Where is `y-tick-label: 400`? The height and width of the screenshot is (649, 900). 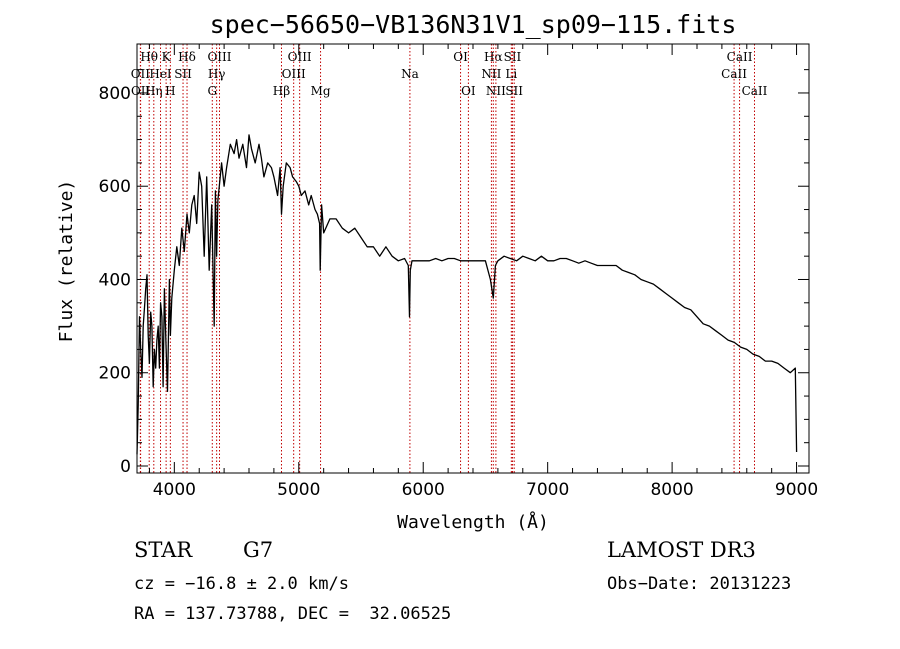 y-tick-label: 400 is located at coordinates (115, 280).